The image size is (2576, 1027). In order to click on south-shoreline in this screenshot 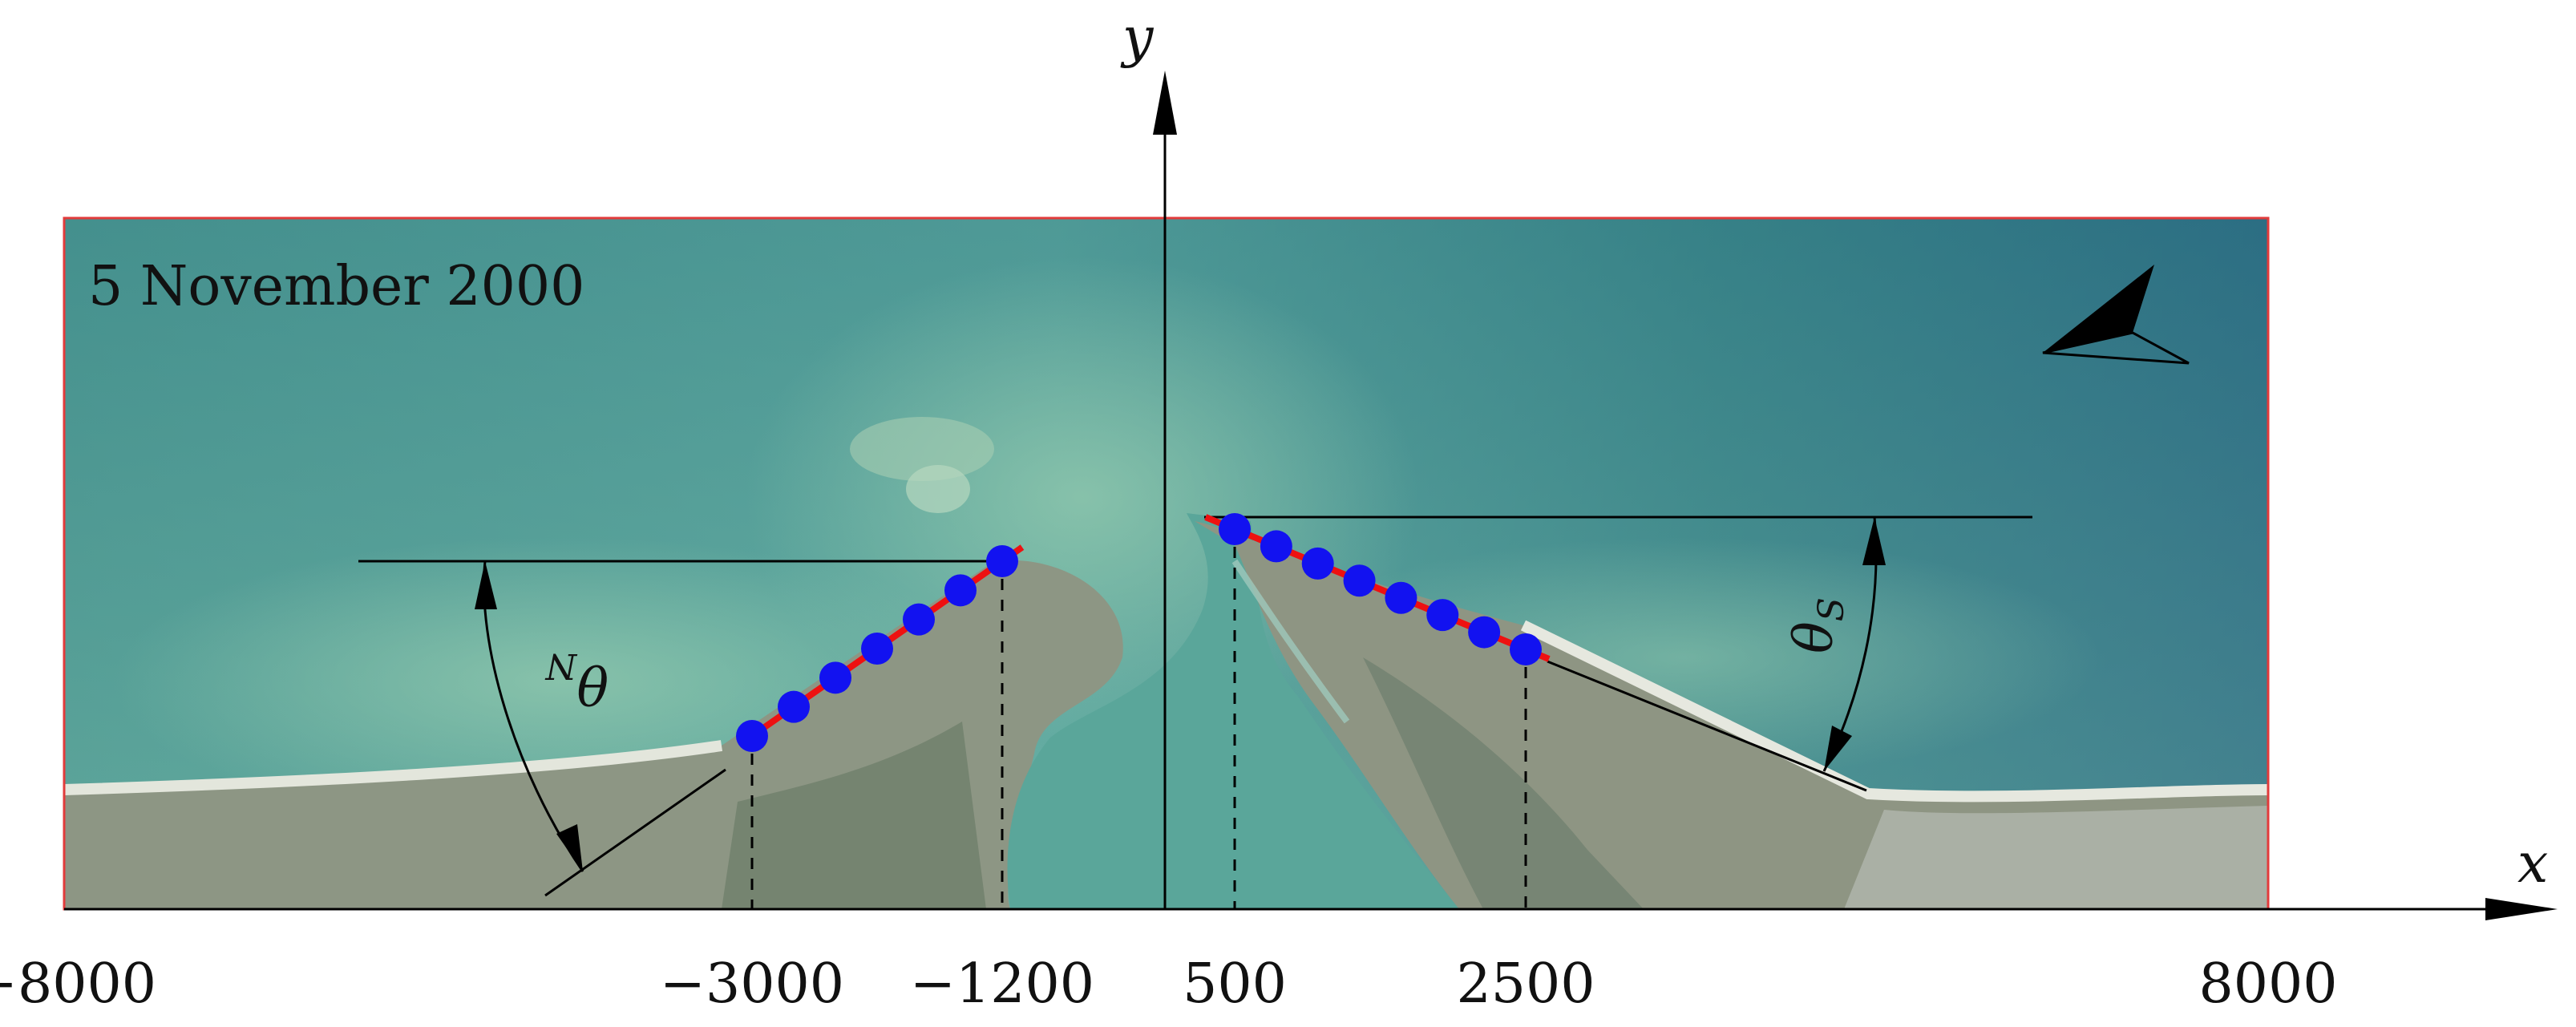, I will do `click(1377, 589)`.